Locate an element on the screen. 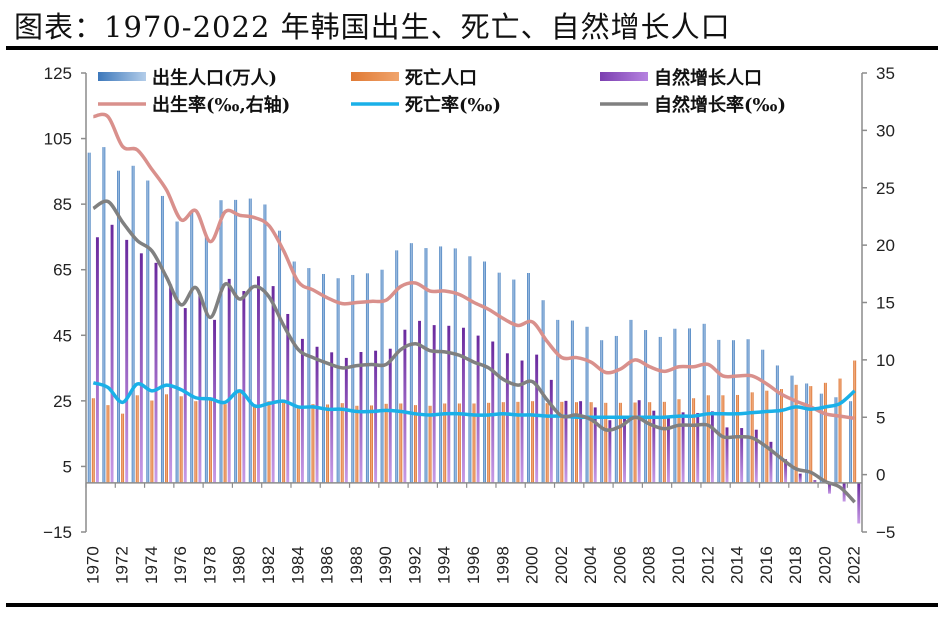 This screenshot has height=617, width=948. bar-deaths-1992 is located at coordinates (415, 444).